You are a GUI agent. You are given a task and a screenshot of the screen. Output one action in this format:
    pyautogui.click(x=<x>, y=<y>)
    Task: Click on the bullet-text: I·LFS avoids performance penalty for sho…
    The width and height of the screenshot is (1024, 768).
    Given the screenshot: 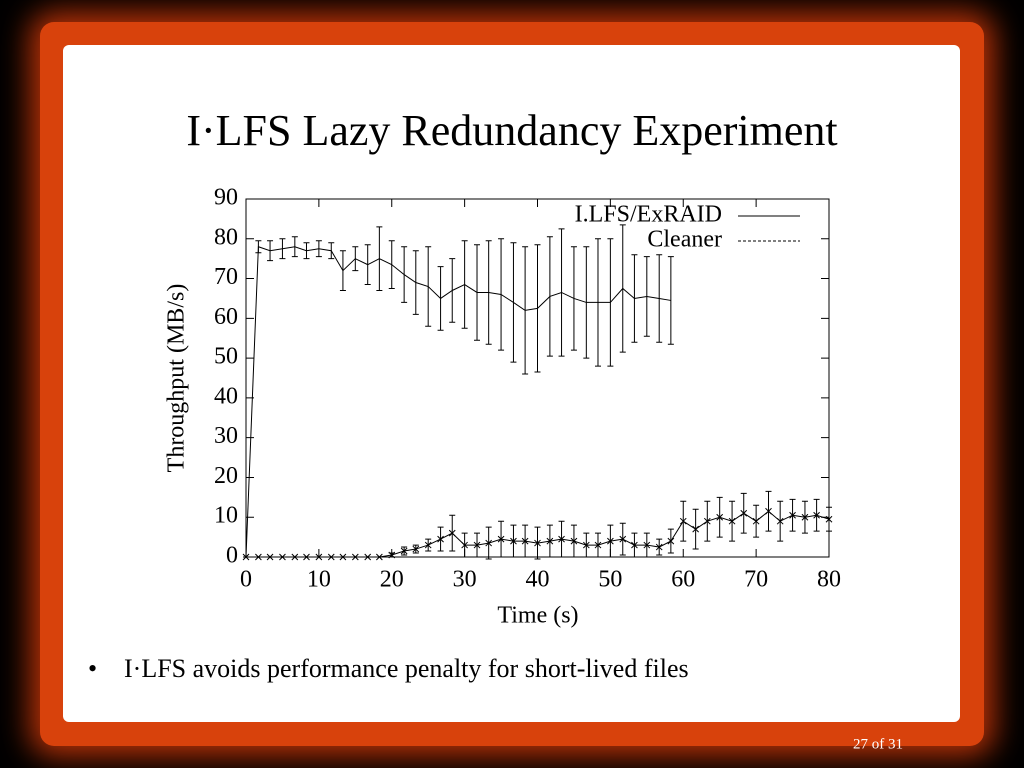 What is the action you would take?
    pyautogui.click(x=406, y=668)
    